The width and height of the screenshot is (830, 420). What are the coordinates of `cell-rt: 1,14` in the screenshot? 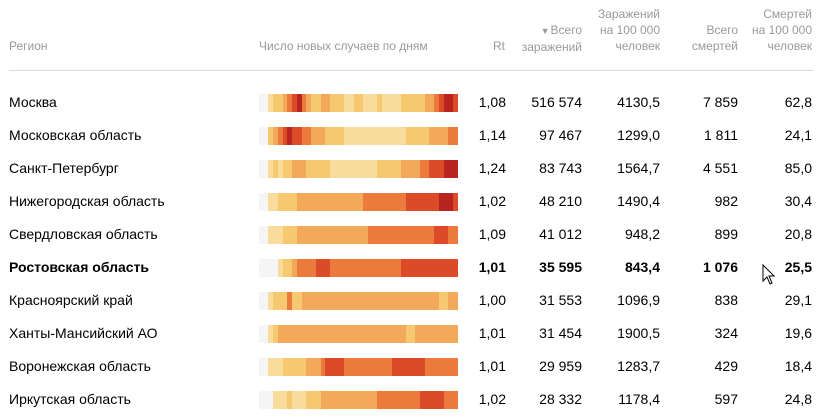 It's located at (492, 135).